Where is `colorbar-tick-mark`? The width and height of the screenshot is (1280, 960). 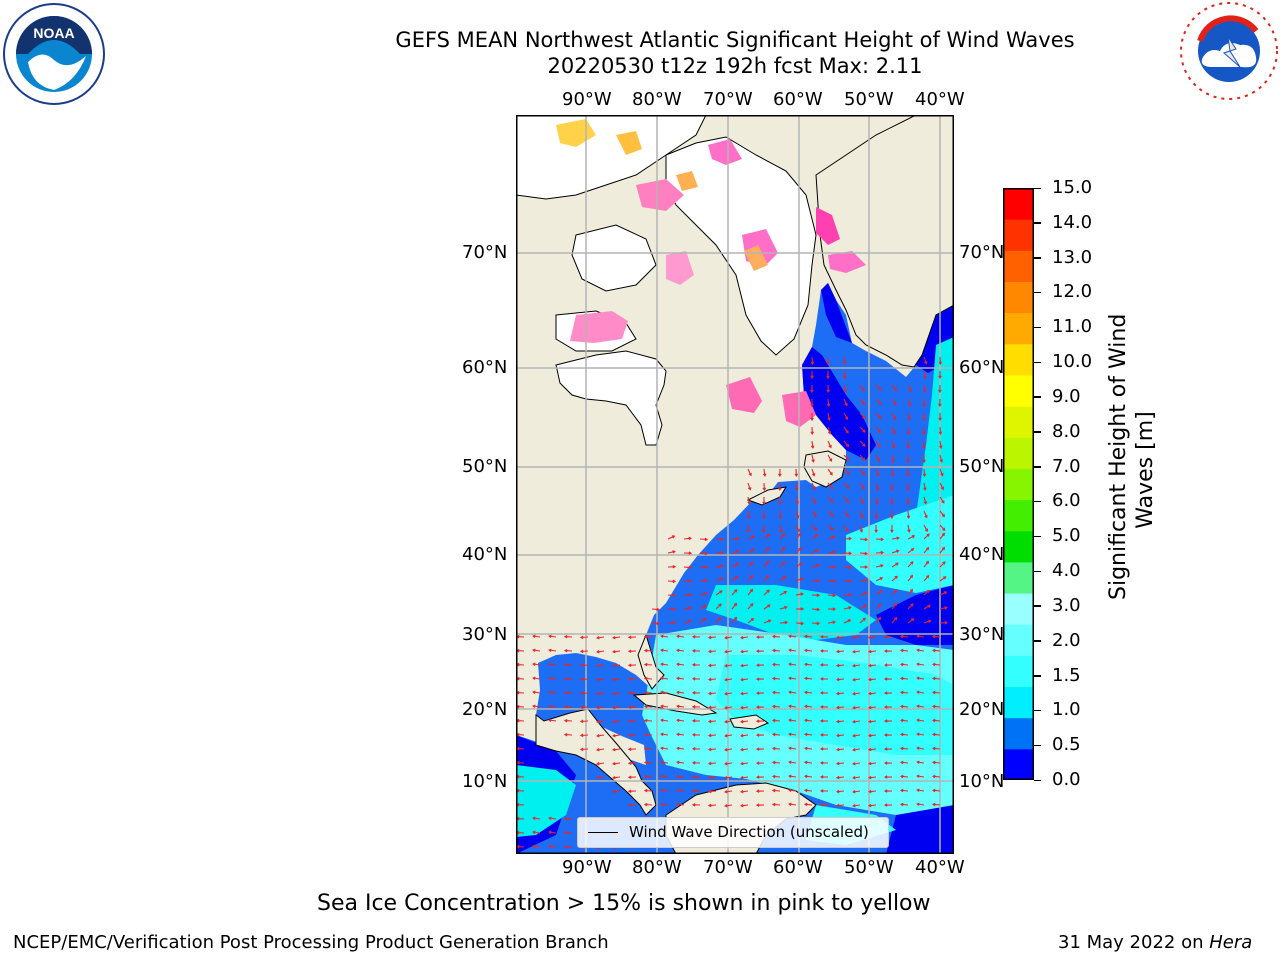 colorbar-tick-mark is located at coordinates (1037, 362).